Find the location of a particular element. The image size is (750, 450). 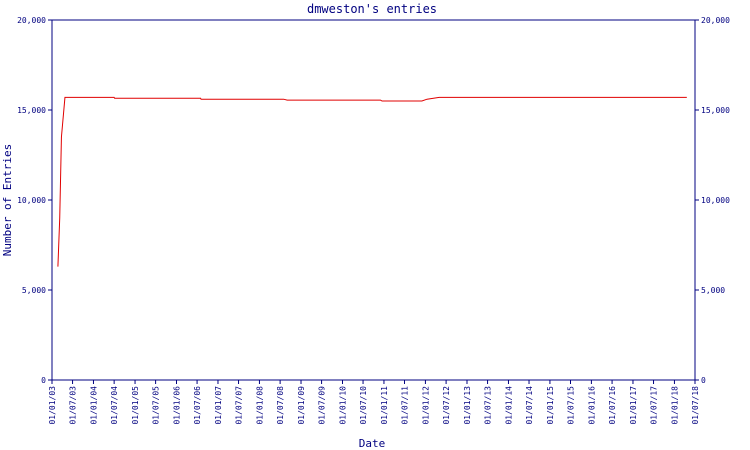

y-tick-label: 20,000 is located at coordinates (31, 20).